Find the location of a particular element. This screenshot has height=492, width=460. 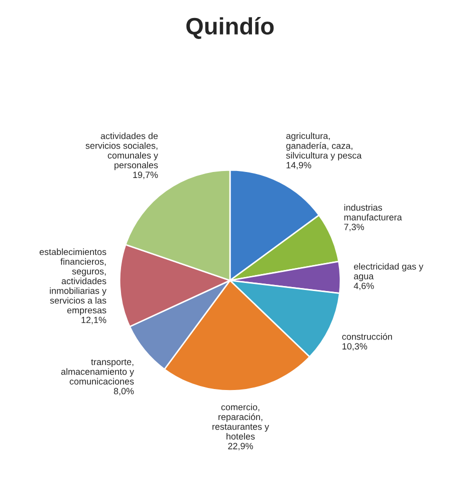

slice-label: actividades de servicios sociales, comunales y personales is located at coordinates (122, 151).